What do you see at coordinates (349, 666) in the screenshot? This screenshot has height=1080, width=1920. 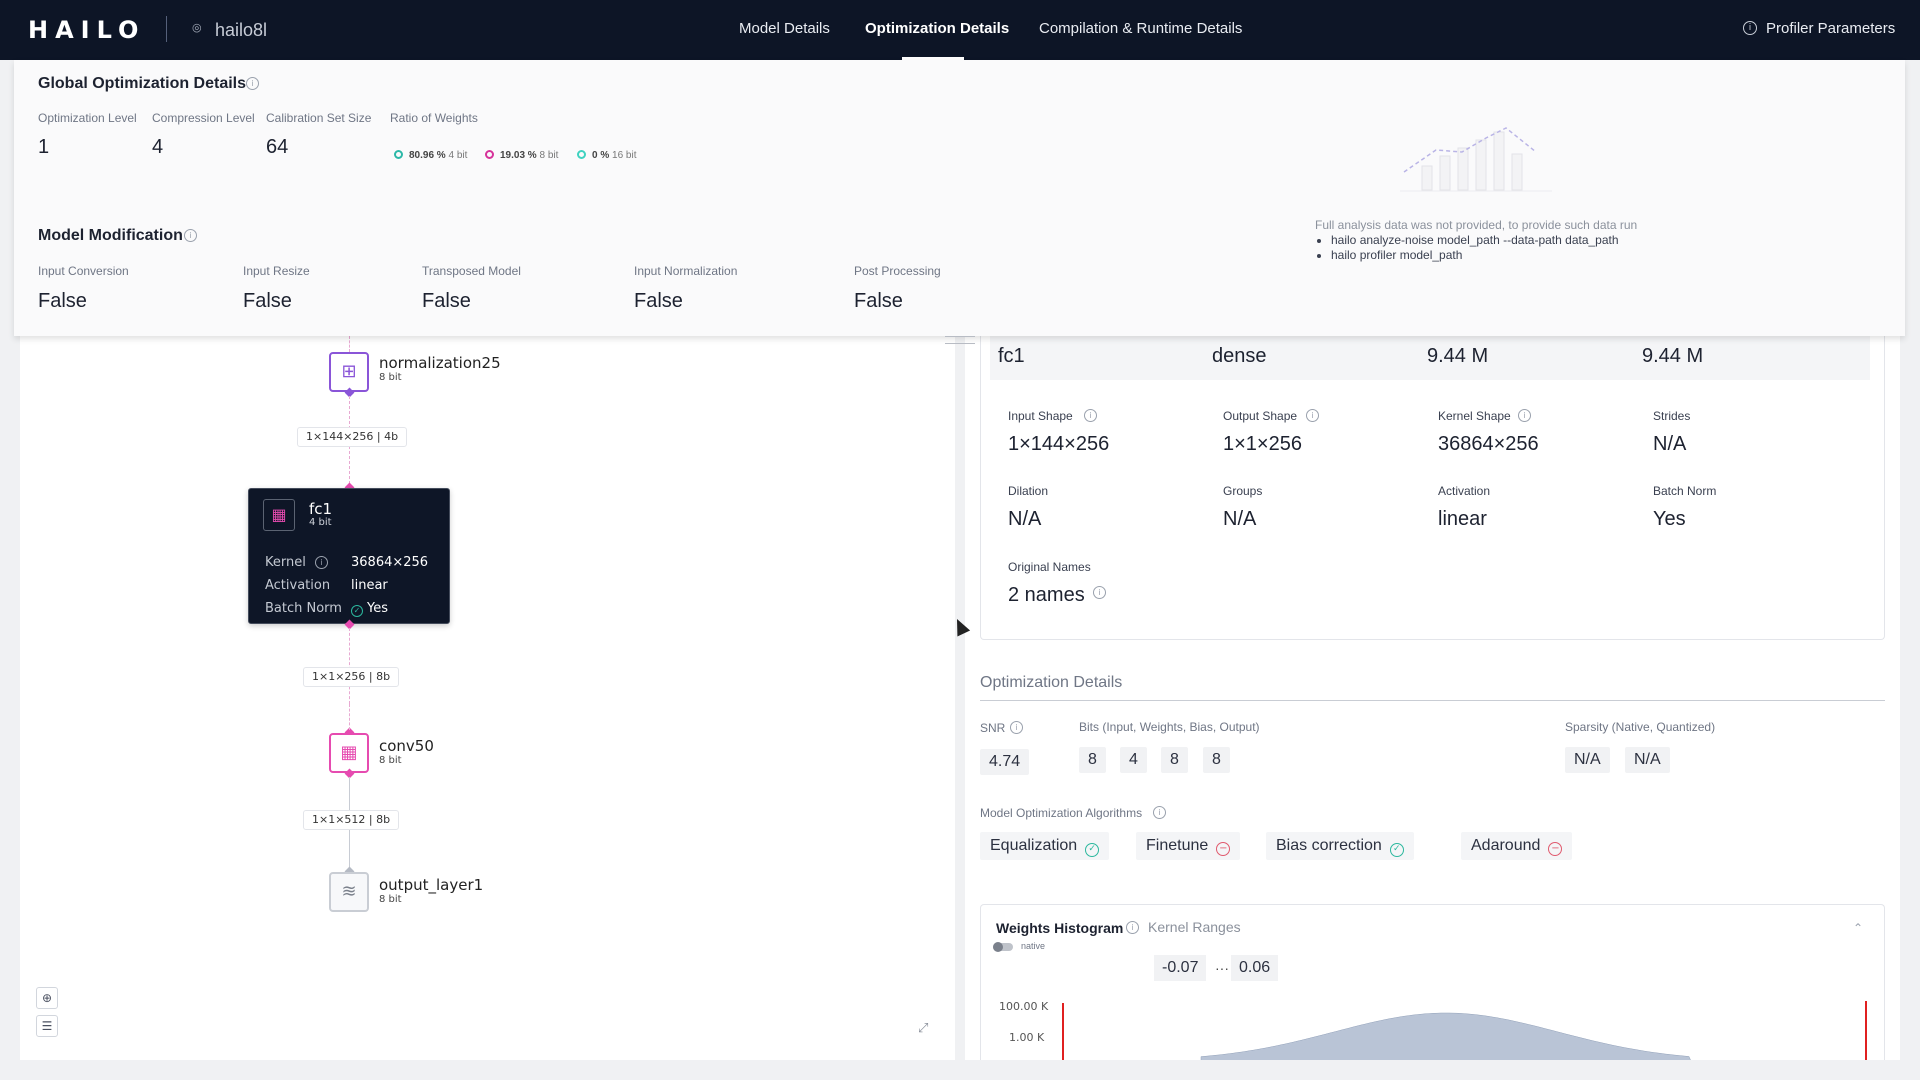 I see `graph-edge` at bounding box center [349, 666].